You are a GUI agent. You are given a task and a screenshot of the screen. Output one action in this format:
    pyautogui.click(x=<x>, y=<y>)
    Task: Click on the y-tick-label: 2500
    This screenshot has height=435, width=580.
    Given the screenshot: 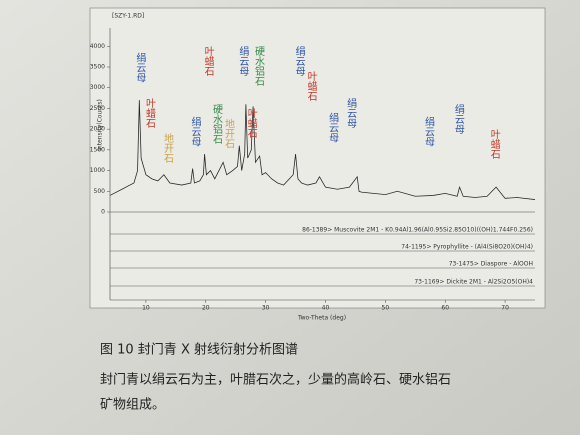 What is the action you would take?
    pyautogui.click(x=97, y=108)
    